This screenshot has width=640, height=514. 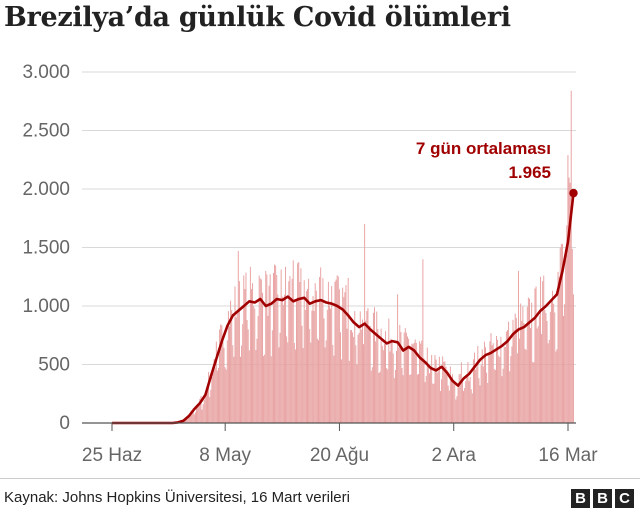 I want to click on annotation-label: 7 gün ortalaması, so click(x=483, y=148).